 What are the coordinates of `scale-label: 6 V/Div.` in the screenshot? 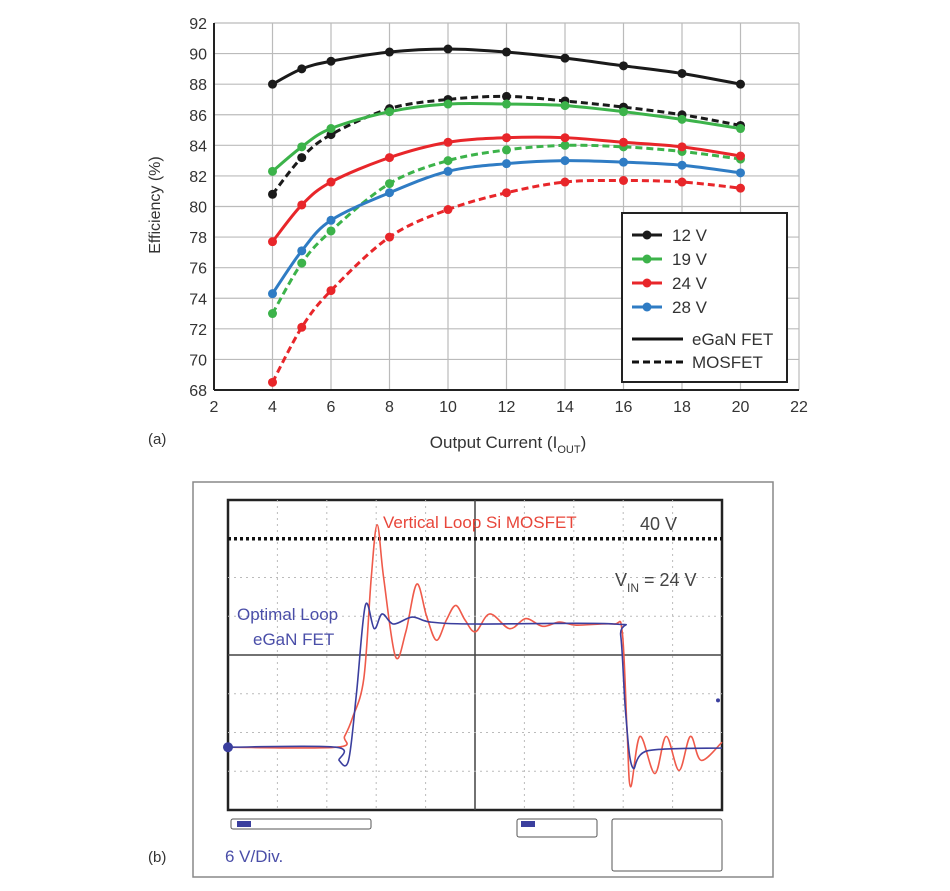 It's located at (254, 856).